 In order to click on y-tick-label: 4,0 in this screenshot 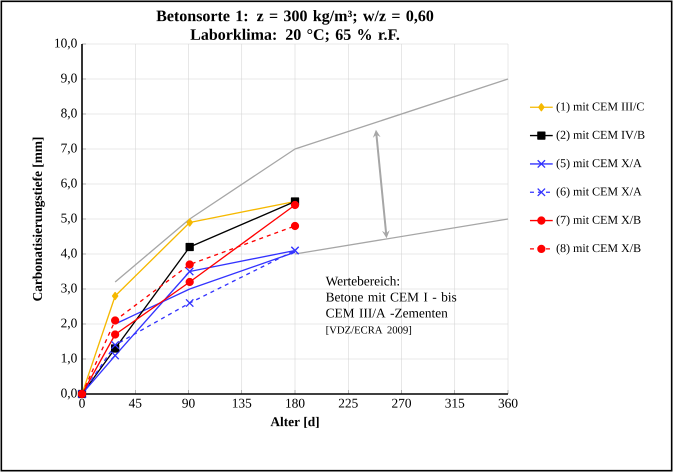, I will do `click(68, 254)`.